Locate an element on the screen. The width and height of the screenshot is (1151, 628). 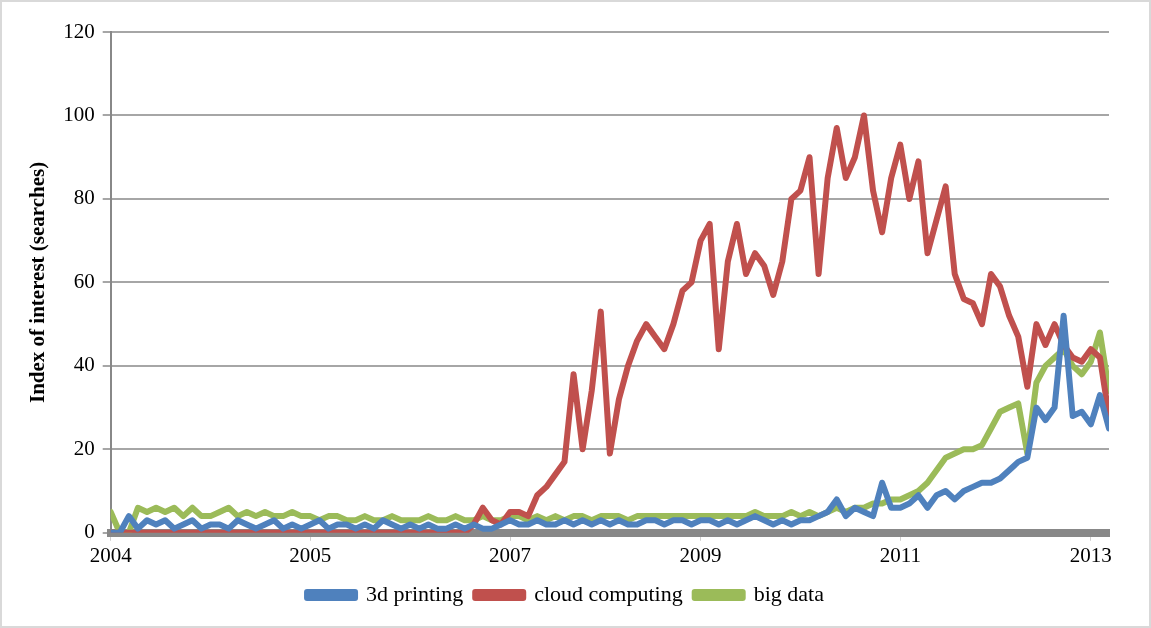
x-tick-label: 2013 is located at coordinates (1090, 554).